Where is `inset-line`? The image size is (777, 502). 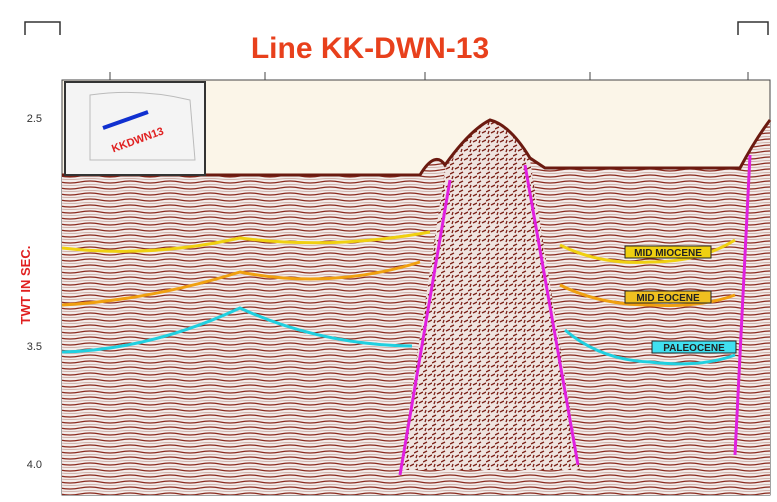
inset-line is located at coordinates (125, 120).